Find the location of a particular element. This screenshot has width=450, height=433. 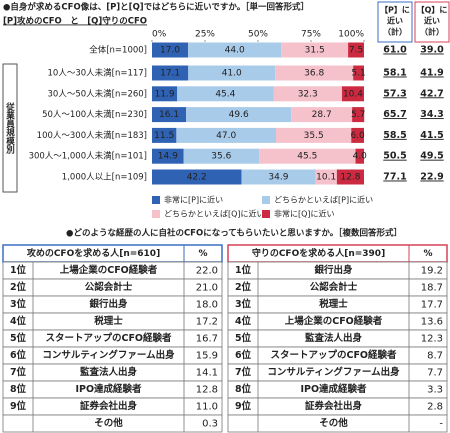

value: 17.2 is located at coordinates (207, 322).